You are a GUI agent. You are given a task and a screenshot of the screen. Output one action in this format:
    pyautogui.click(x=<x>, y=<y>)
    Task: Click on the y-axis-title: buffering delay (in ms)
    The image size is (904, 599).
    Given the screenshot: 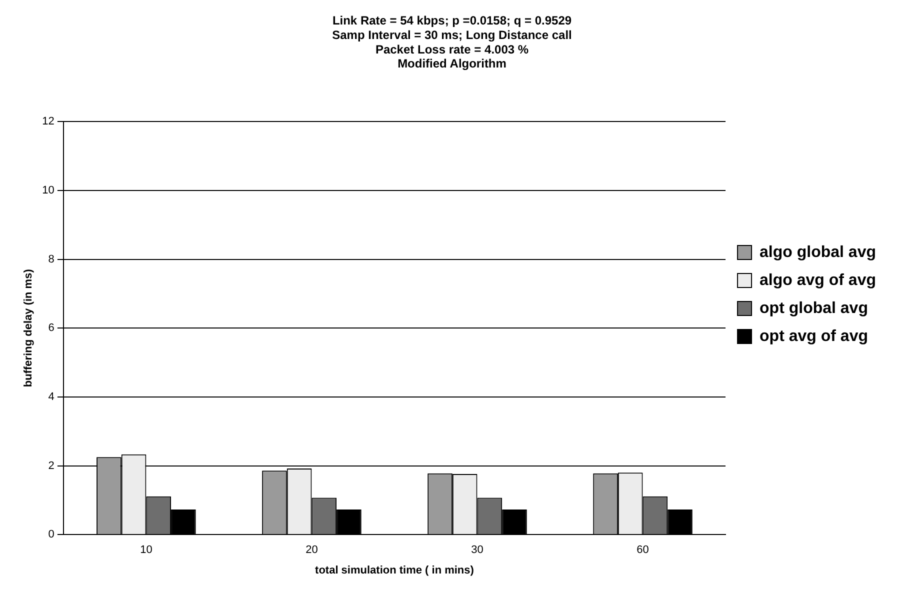 What is the action you would take?
    pyautogui.click(x=28, y=328)
    